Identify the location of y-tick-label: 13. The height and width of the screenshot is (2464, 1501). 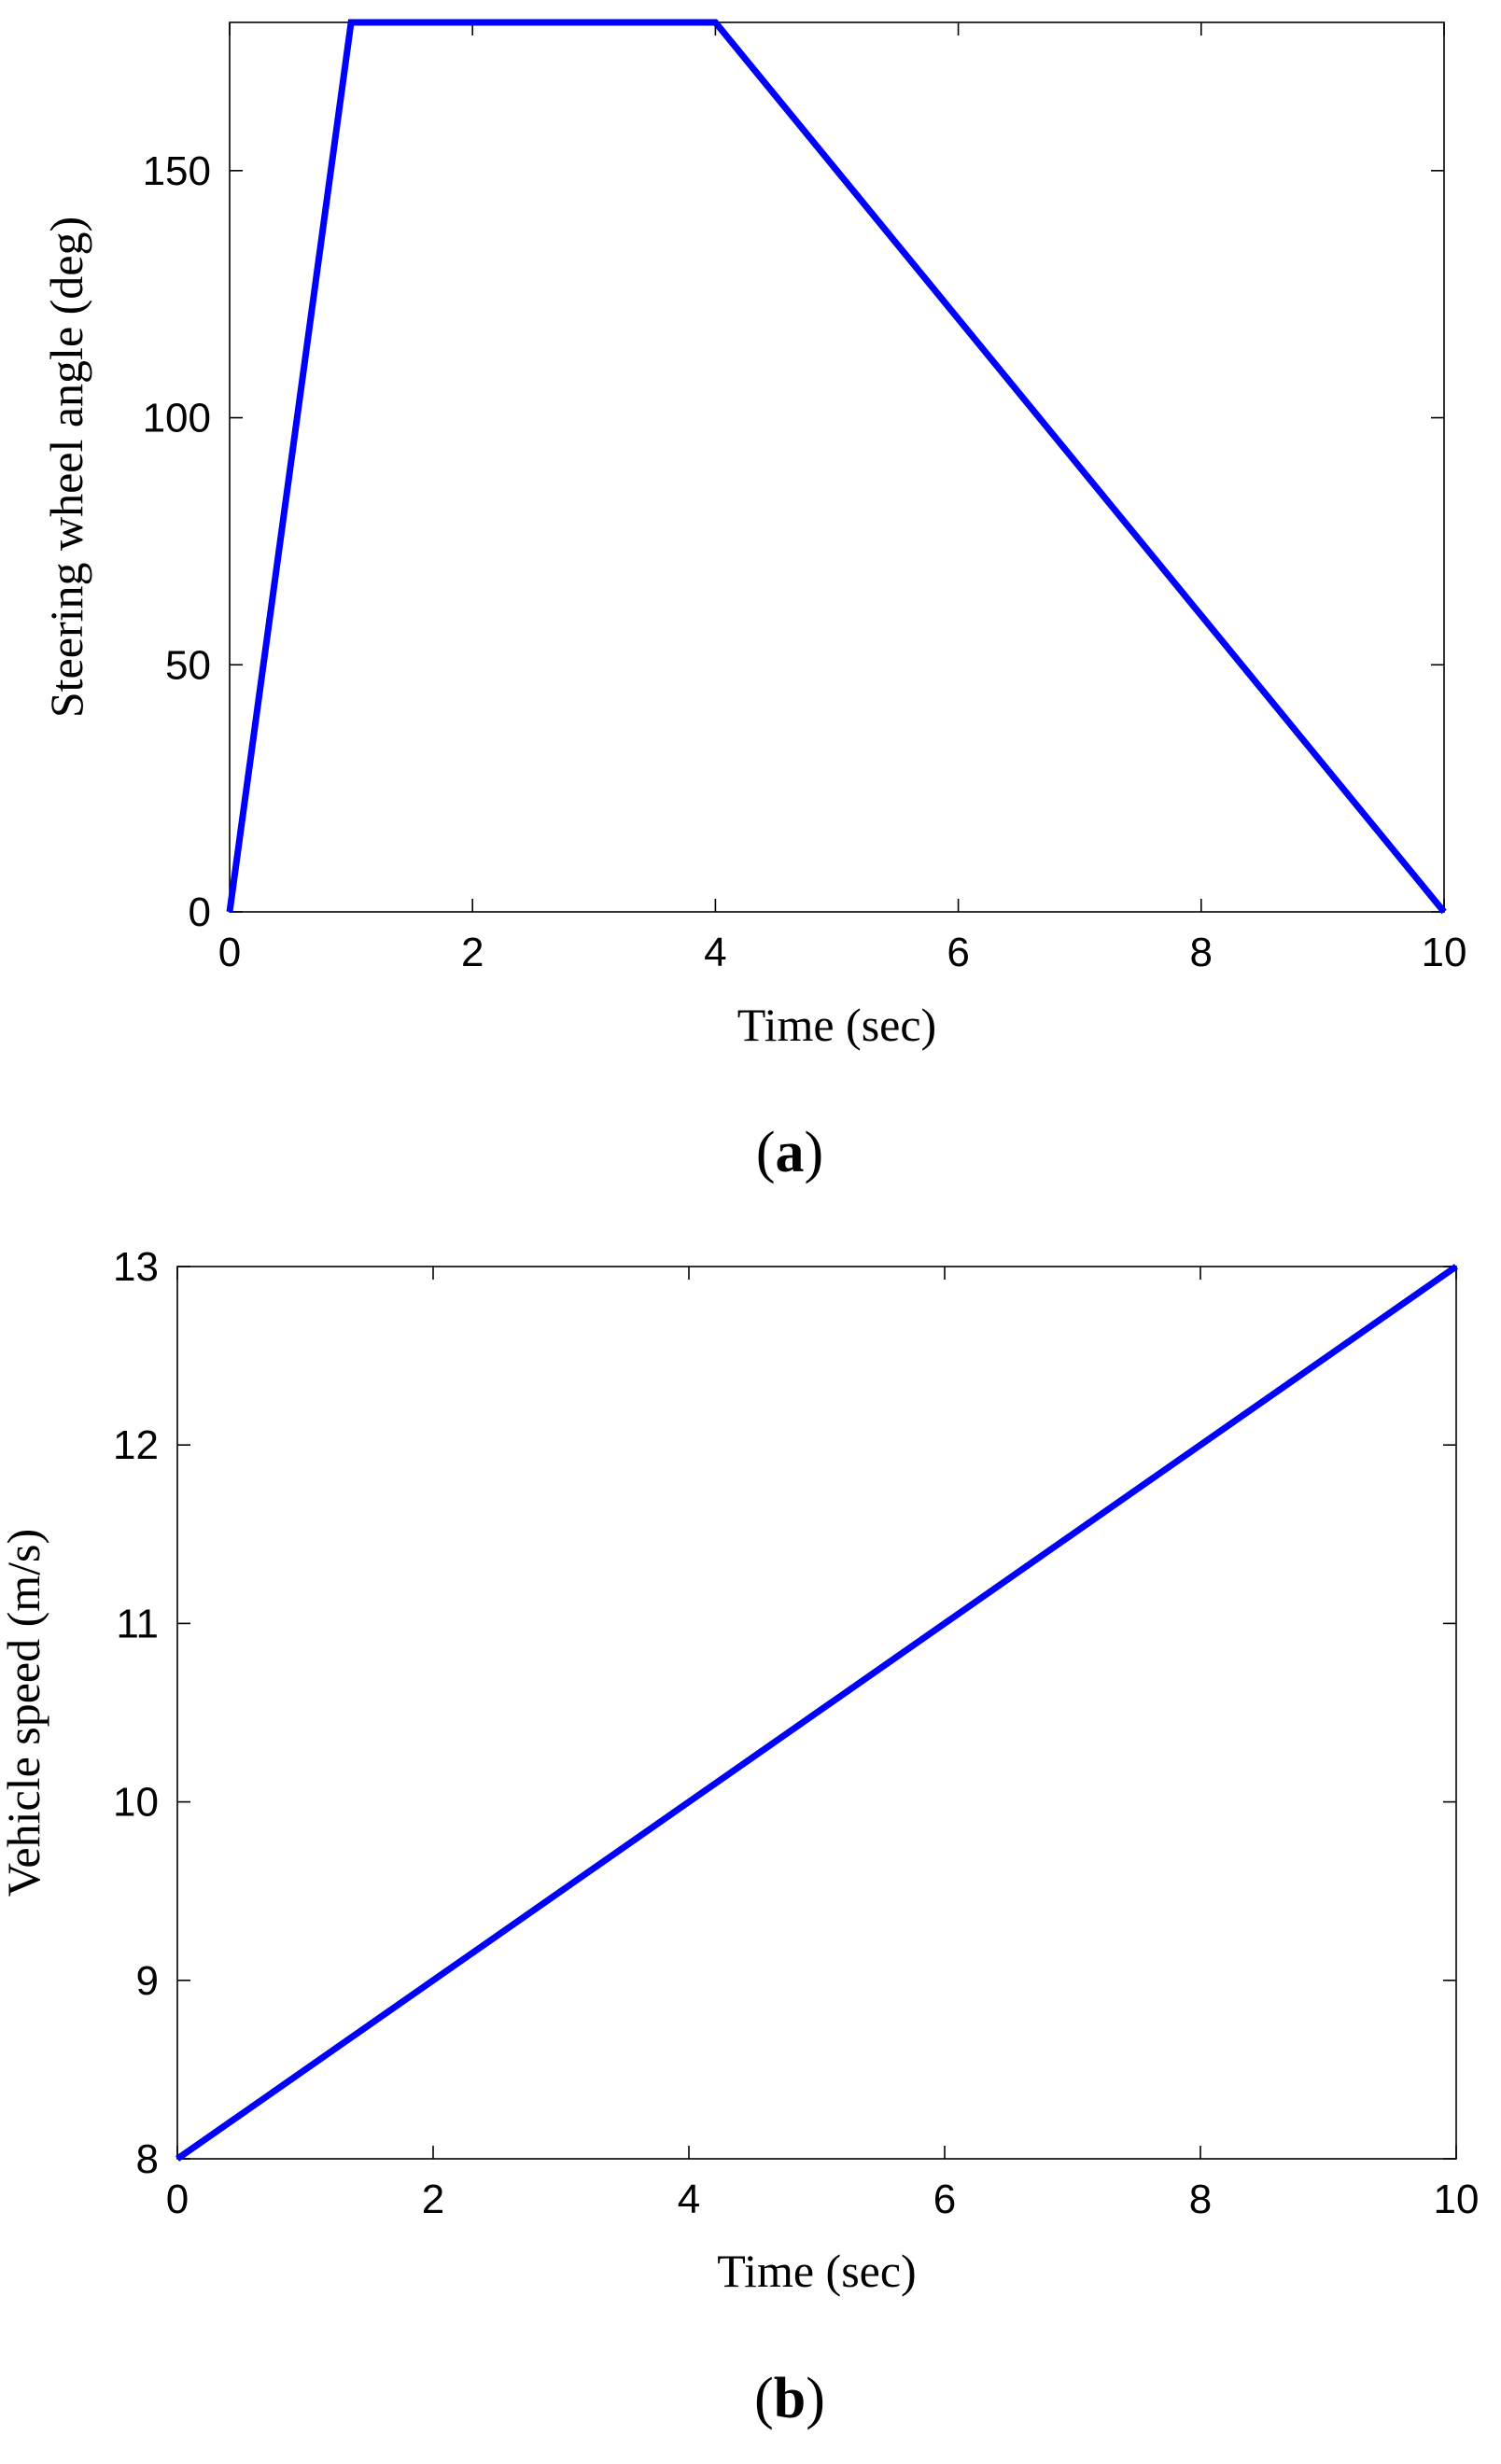
(136, 1267).